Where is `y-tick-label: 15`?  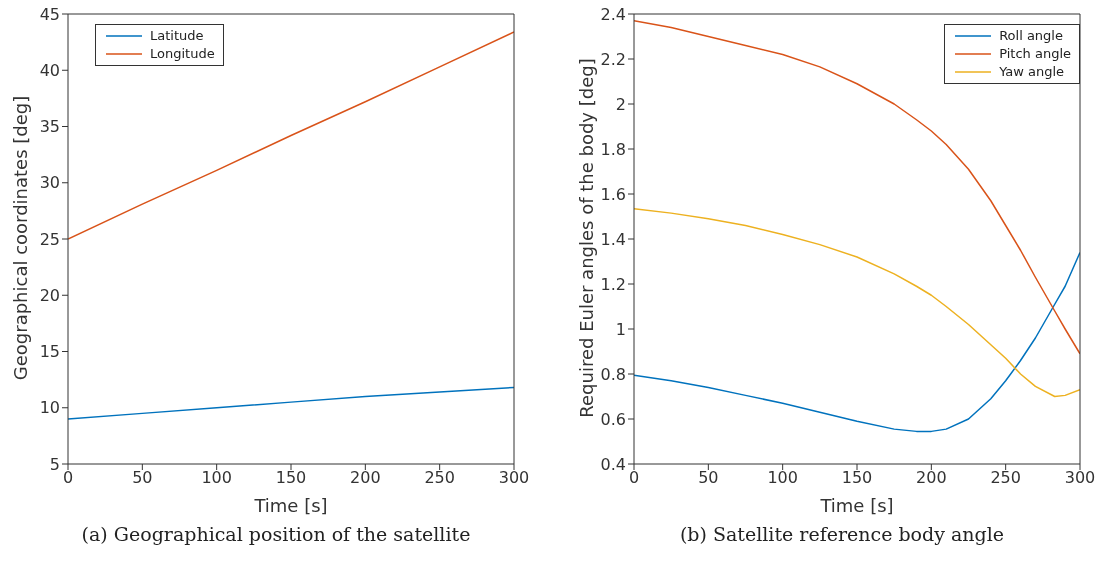 y-tick-label: 15 is located at coordinates (49, 352).